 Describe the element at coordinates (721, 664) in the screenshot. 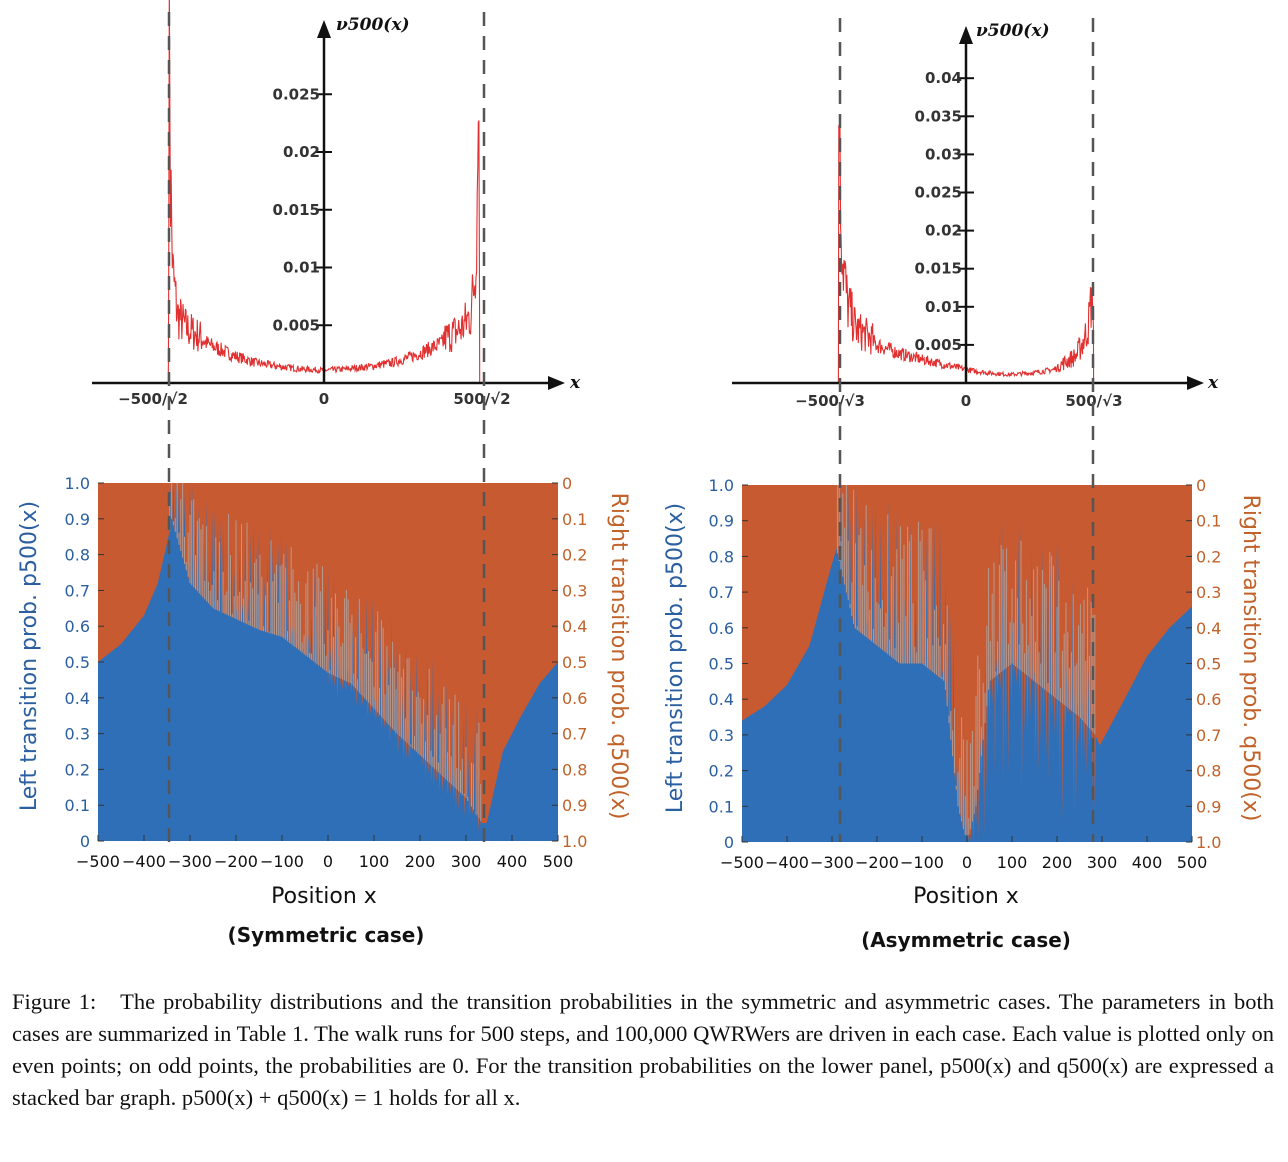

I see `br-ticks-y5-left-label: 0.5` at that location.